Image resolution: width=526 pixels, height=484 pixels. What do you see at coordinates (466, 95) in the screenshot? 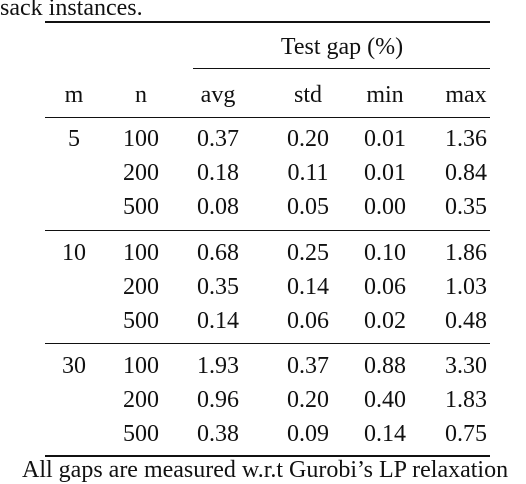
I see `column-header: max` at bounding box center [466, 95].